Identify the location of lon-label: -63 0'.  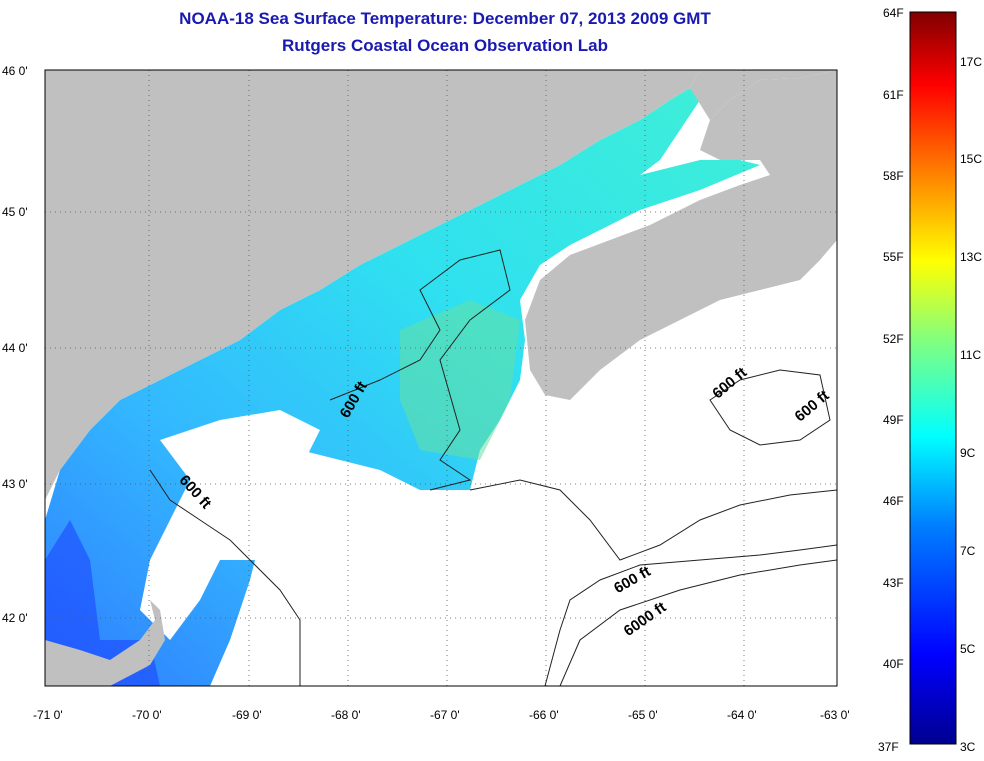
(835, 715).